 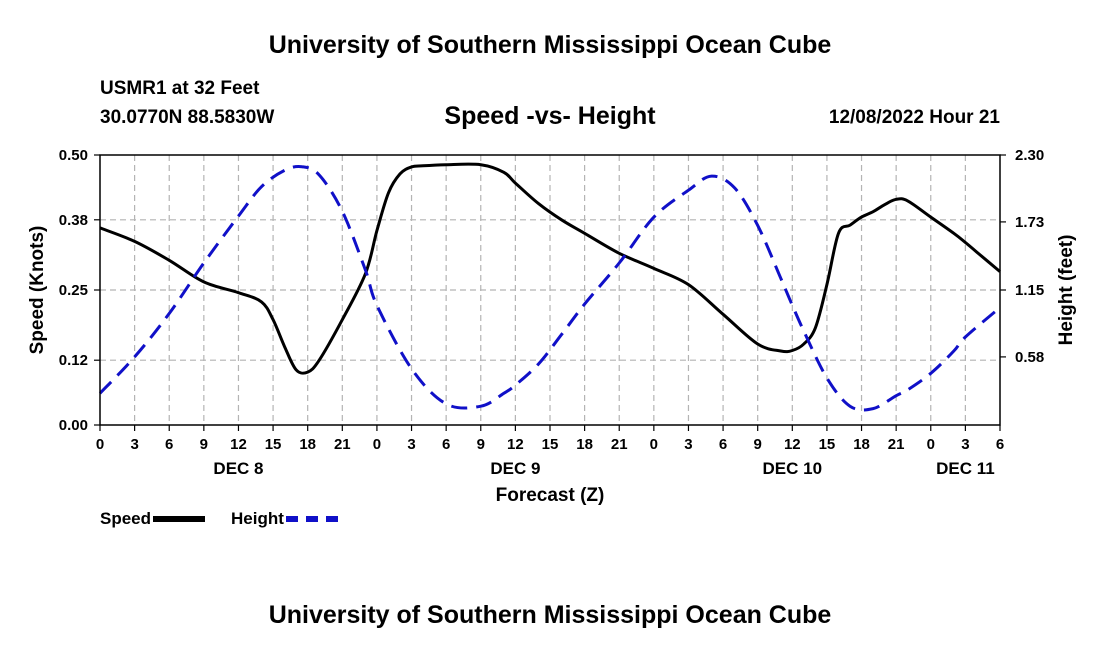 What do you see at coordinates (1066, 290) in the screenshot?
I see `y2-axis-label: Height (feet)` at bounding box center [1066, 290].